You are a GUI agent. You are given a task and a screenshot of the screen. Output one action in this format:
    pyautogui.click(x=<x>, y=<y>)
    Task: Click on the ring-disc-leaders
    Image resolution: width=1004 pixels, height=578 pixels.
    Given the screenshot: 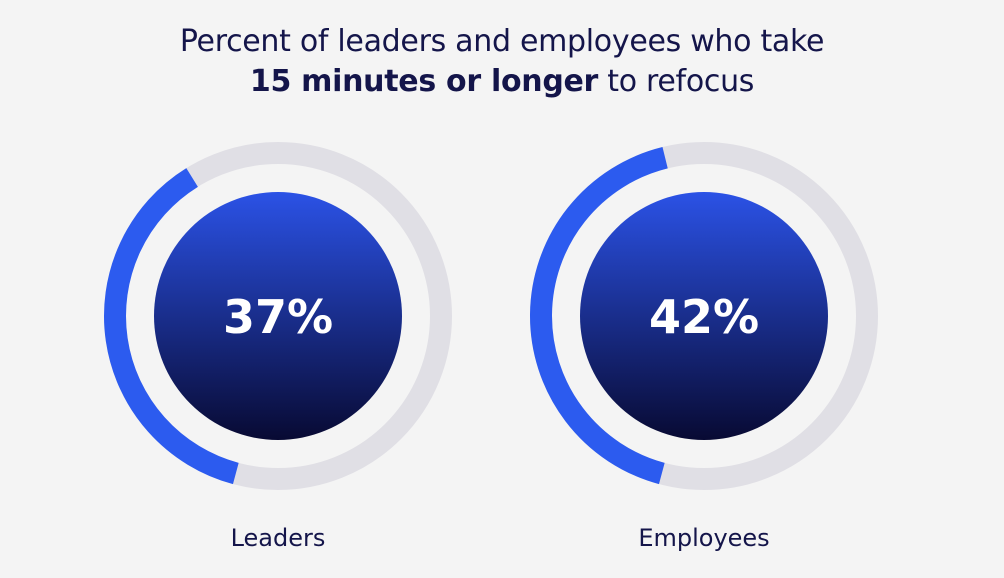 What is the action you would take?
    pyautogui.click(x=278, y=316)
    